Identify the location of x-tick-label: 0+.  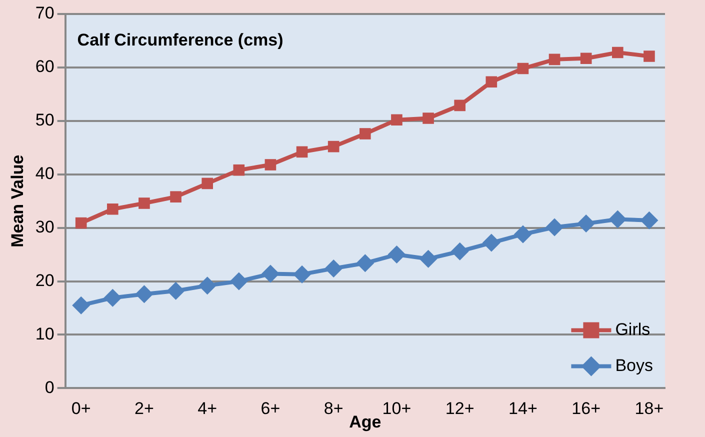
(81, 408).